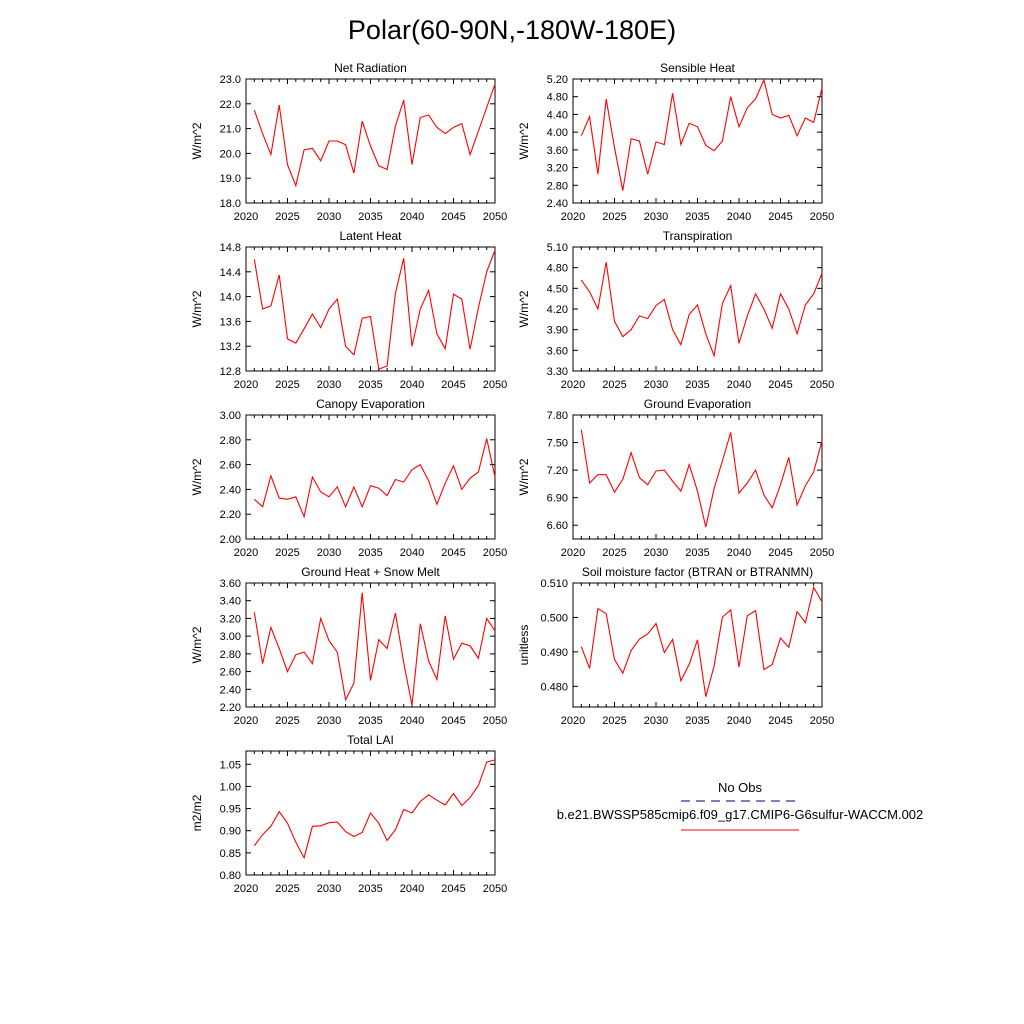 The image size is (1024, 1024). What do you see at coordinates (557, 310) in the screenshot?
I see `y-tick-label: 4.20` at bounding box center [557, 310].